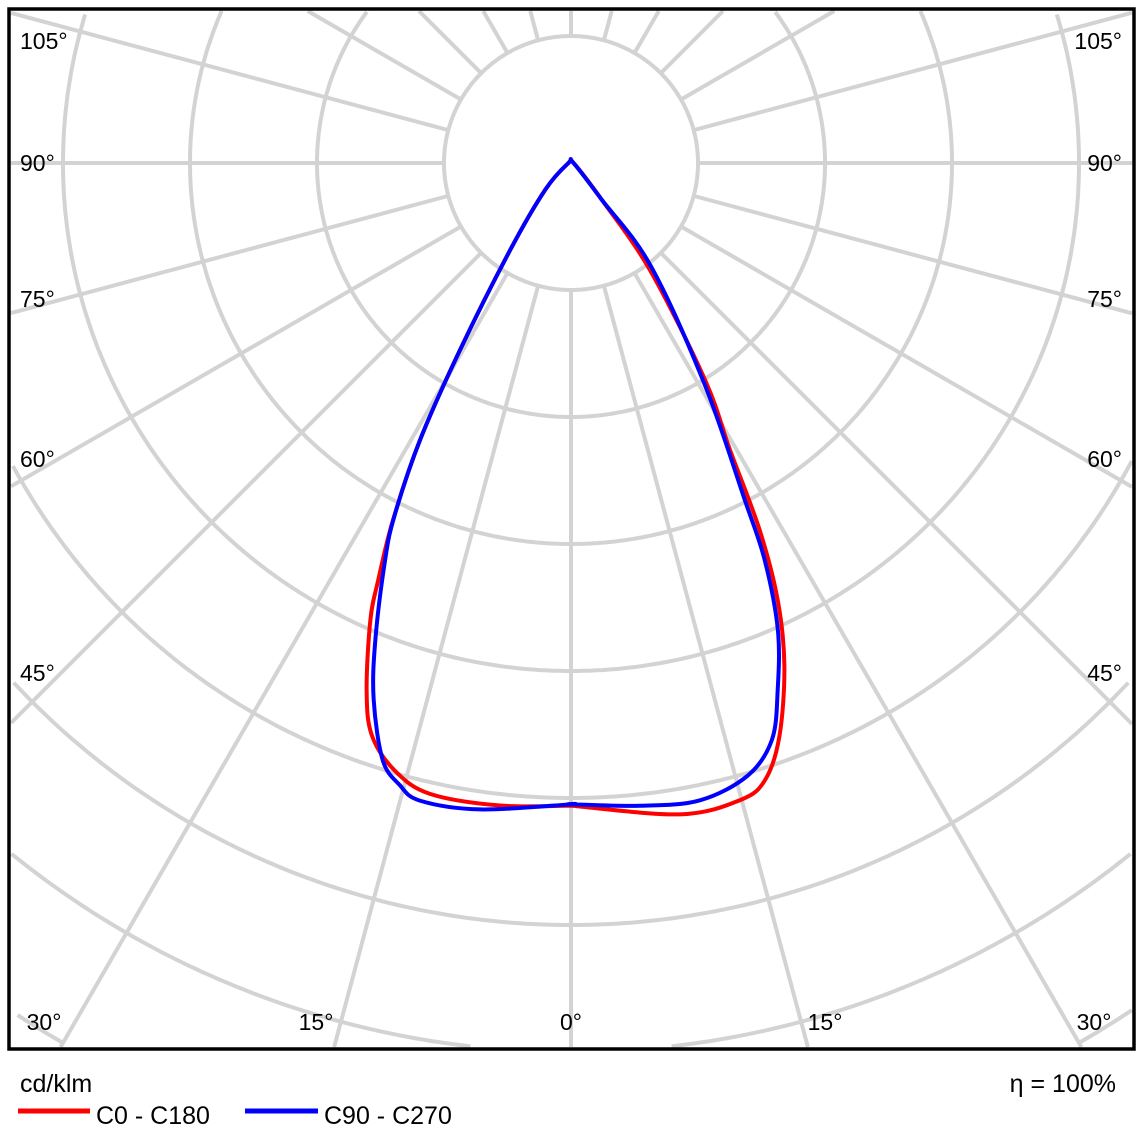 The image size is (1143, 1143). What do you see at coordinates (44, 357) in the screenshot?
I see `angle-labels-left: 105° 90° 75° 60° 45°` at bounding box center [44, 357].